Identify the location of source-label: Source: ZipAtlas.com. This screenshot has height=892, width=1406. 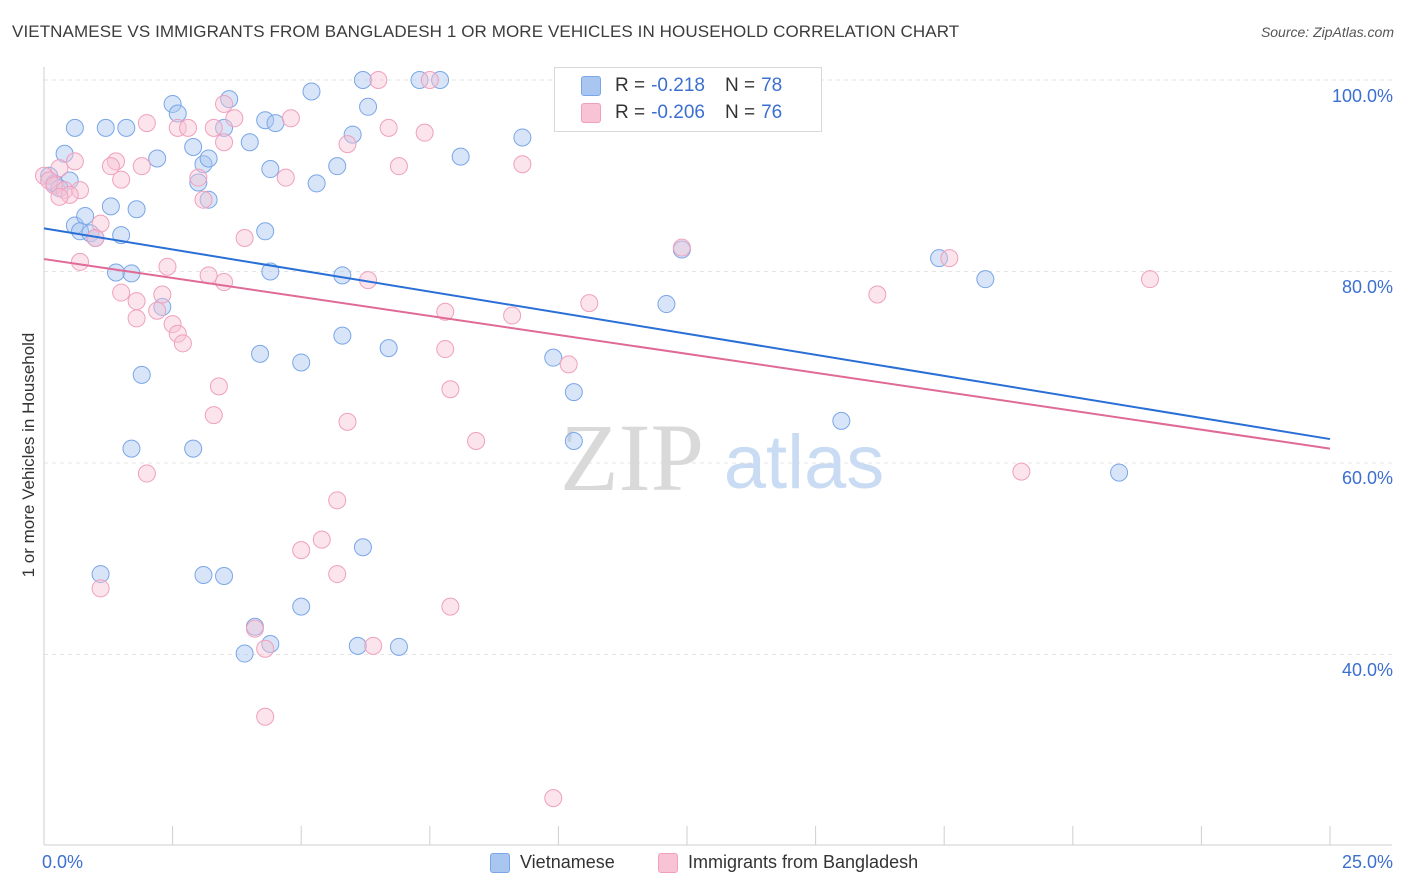
(1327, 32).